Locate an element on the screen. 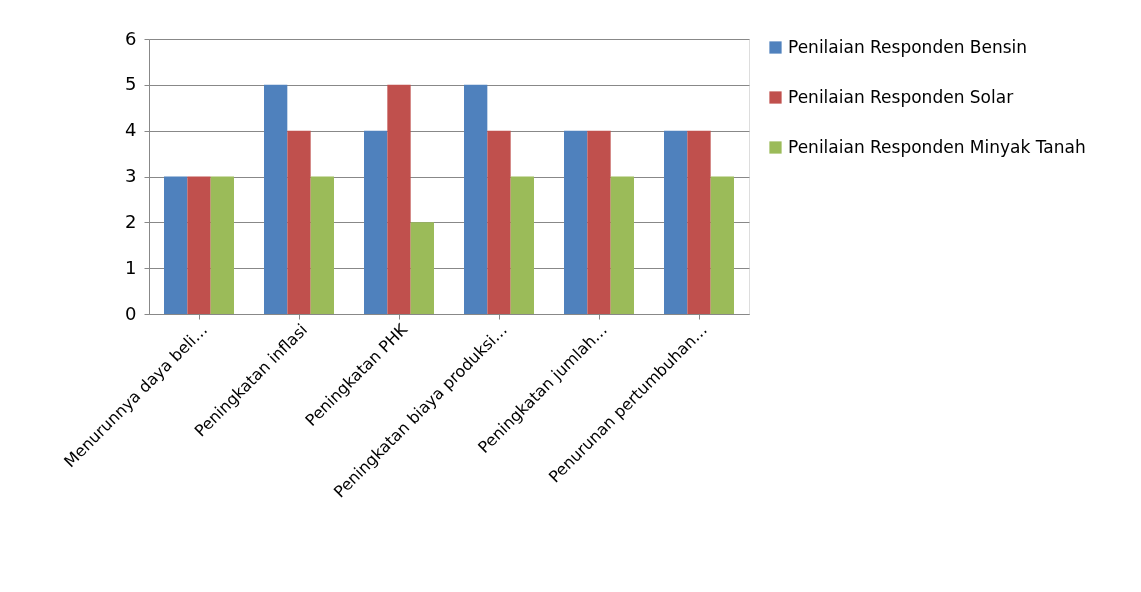 This screenshot has height=592, width=1141. y-tick-label: 6 is located at coordinates (131, 38).